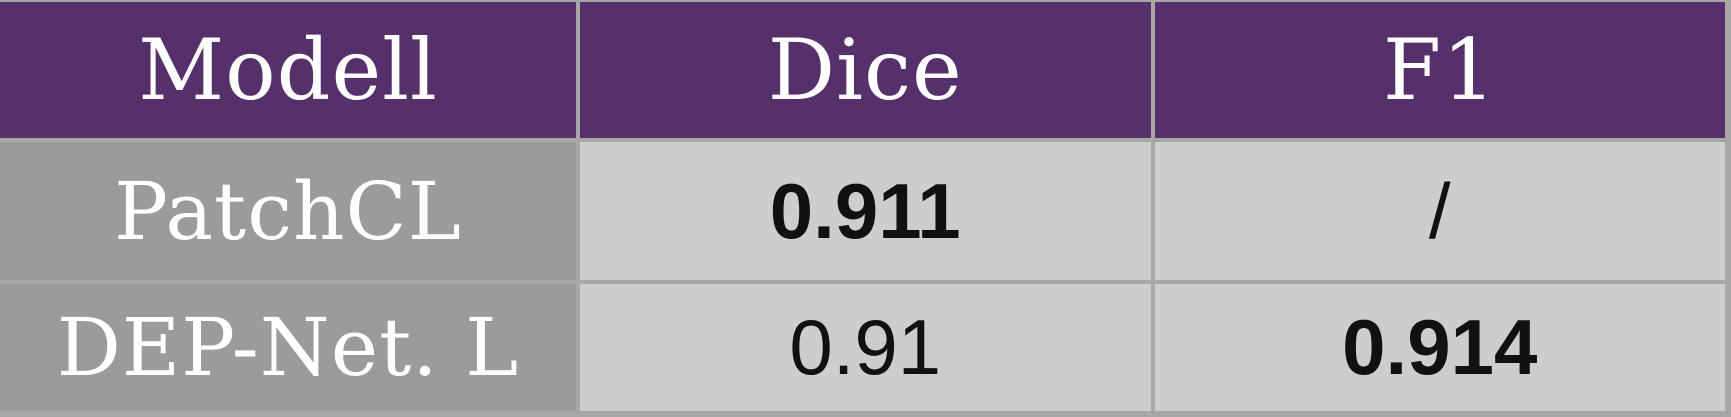 This screenshot has height=417, width=1731. Describe the element at coordinates (1439, 347) in the screenshot. I see `cell-depnet-l-f1: 0.914` at that location.